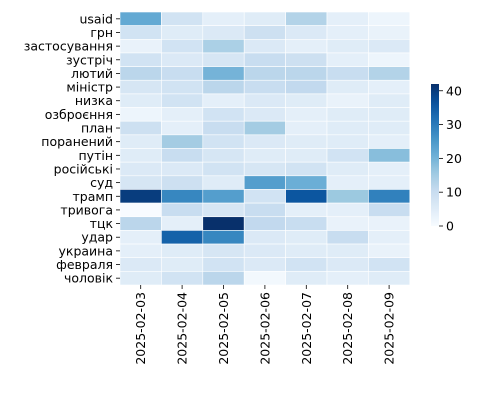 Image resolution: width=500 pixels, height=400 pixels. I want to click on y-tick-label: план, so click(97, 128).